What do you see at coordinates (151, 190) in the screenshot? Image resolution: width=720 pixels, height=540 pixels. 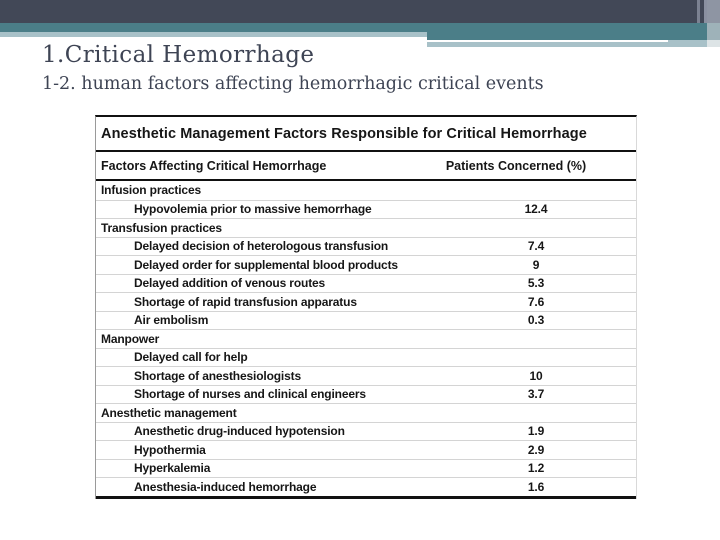 I see `row-label: Infusion practices` at bounding box center [151, 190].